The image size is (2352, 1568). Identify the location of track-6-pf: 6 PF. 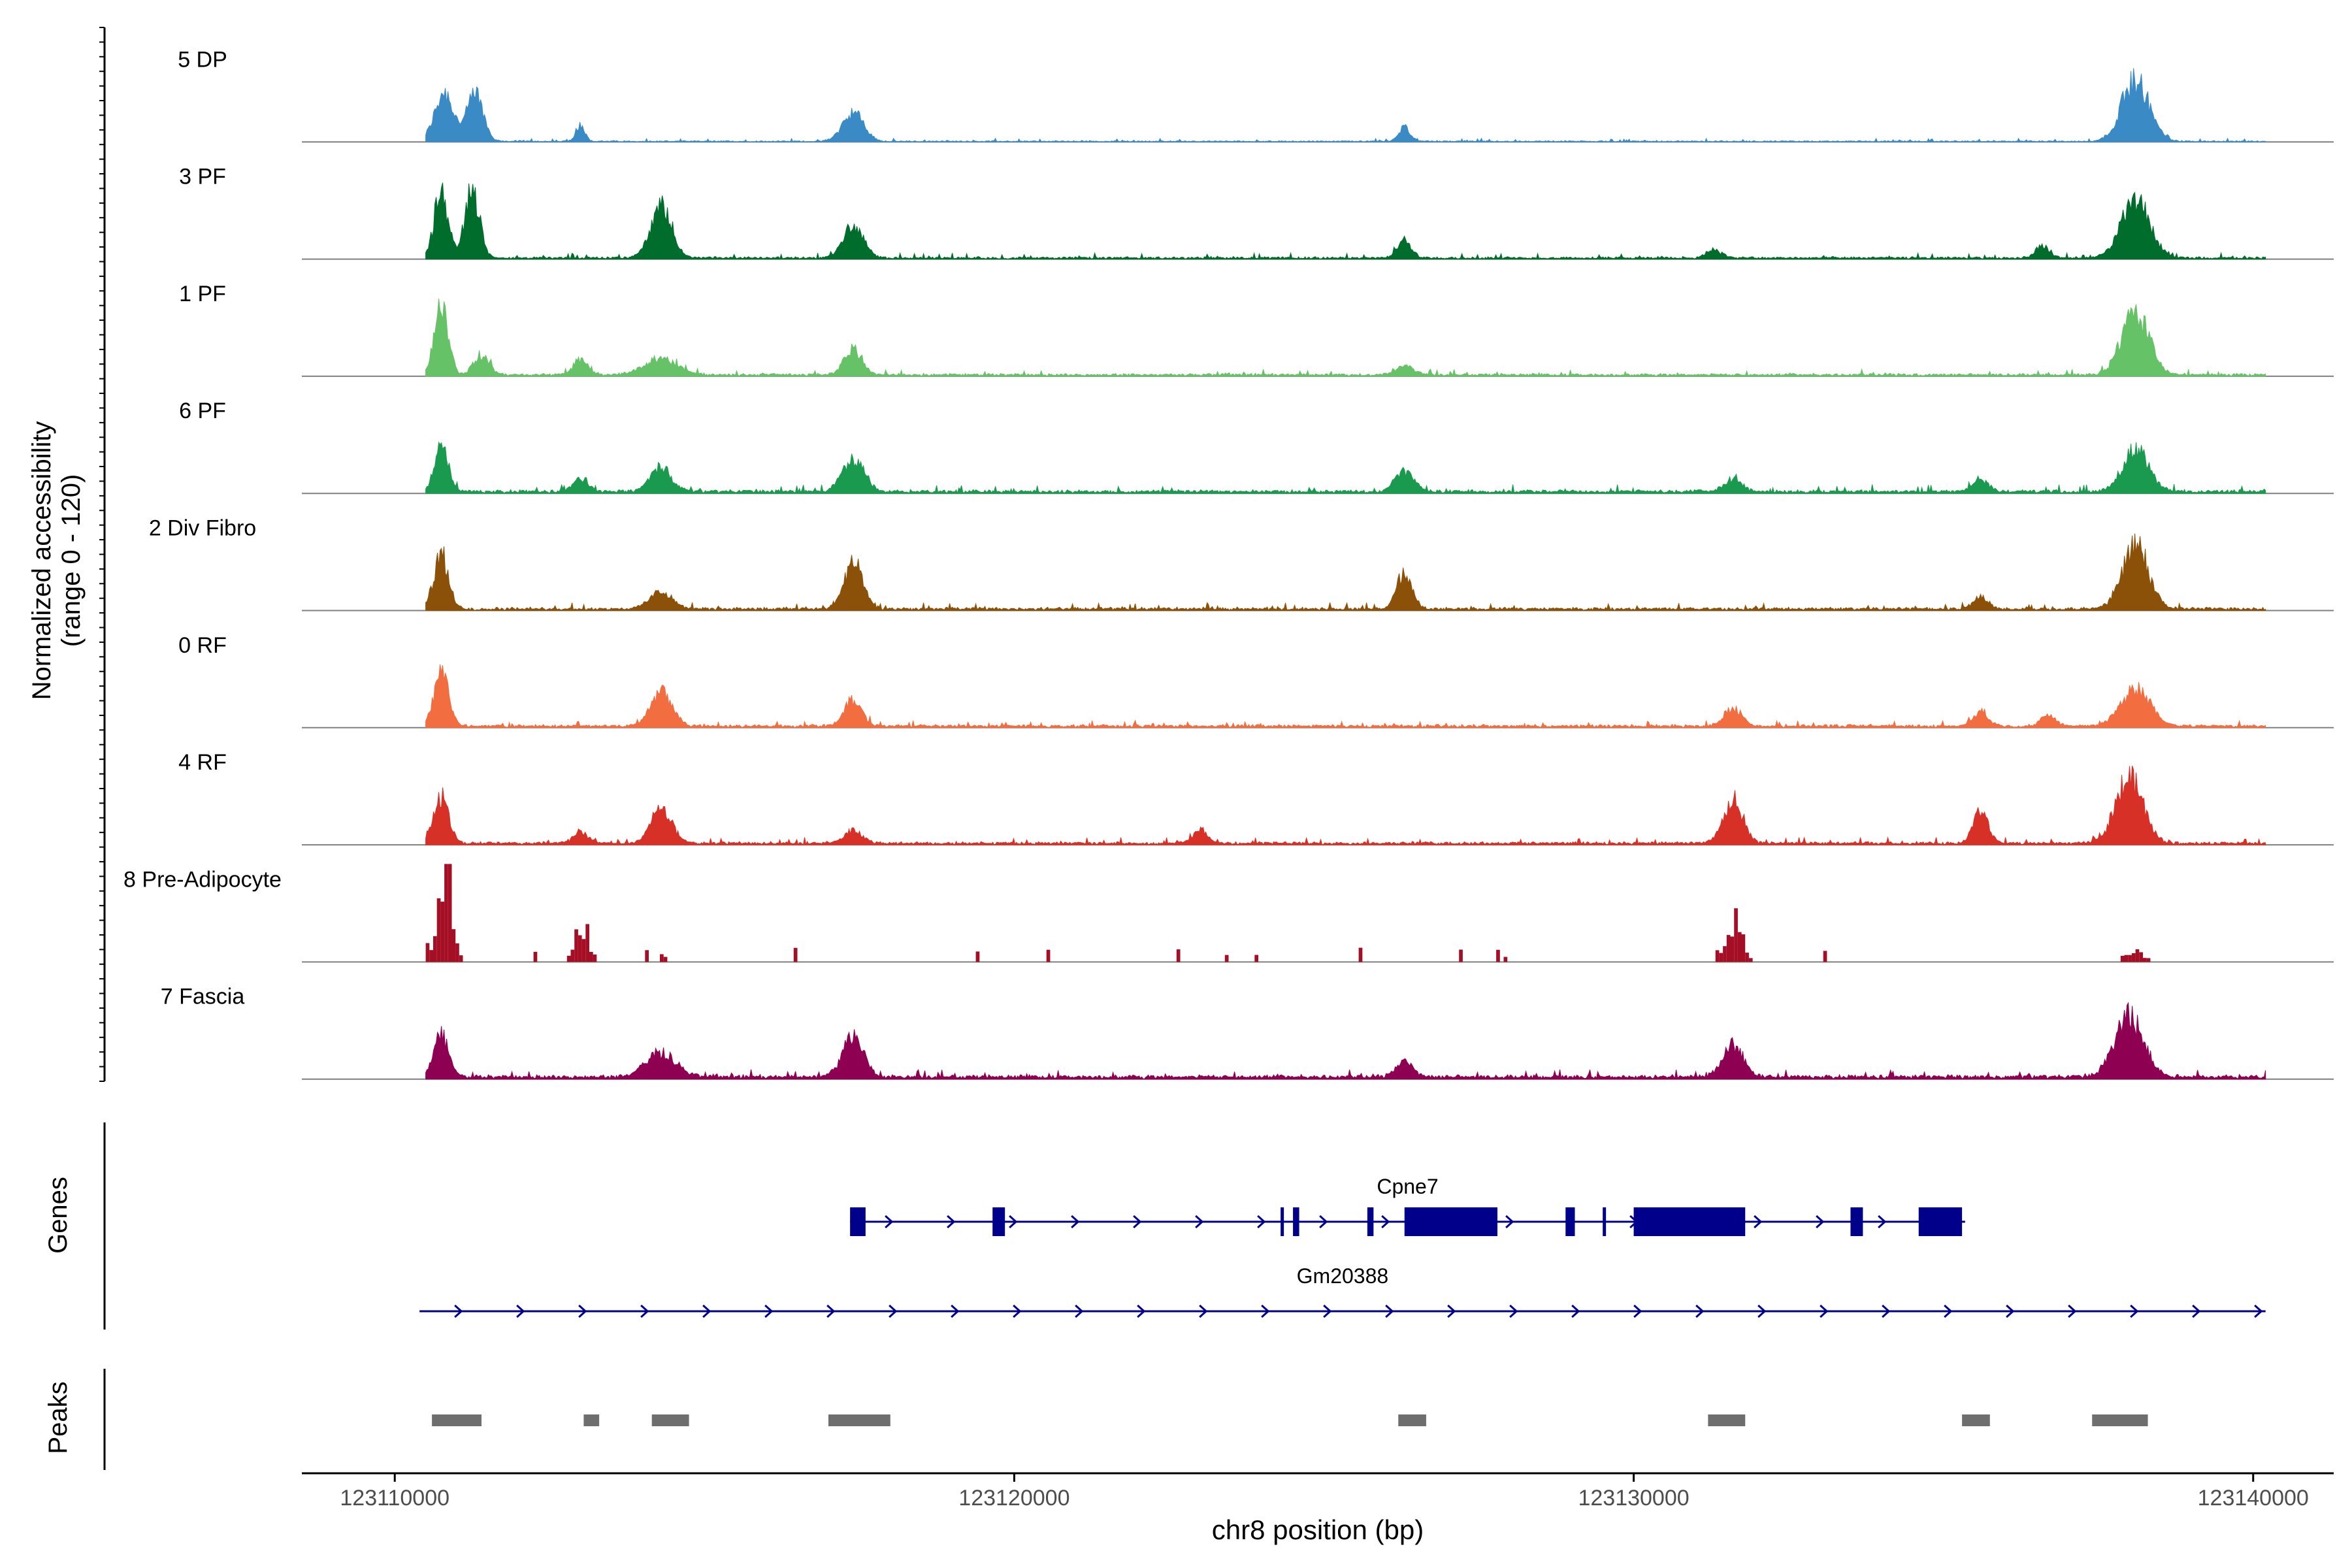
(1256, 447).